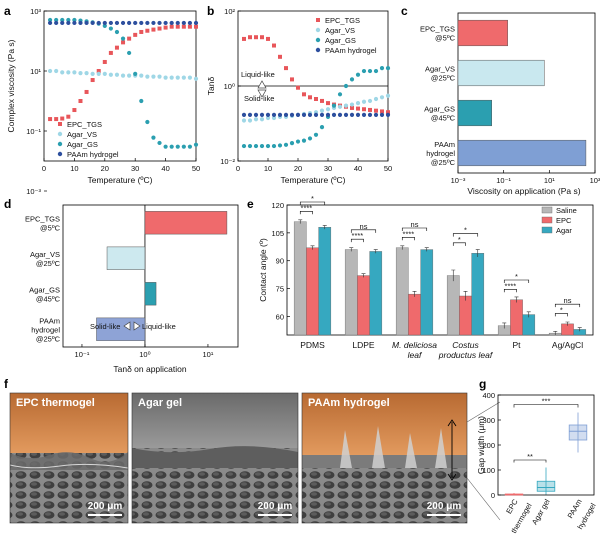 The image size is (600, 541). I want to click on category-label-d-3-2: @25ºC, so click(48, 338).